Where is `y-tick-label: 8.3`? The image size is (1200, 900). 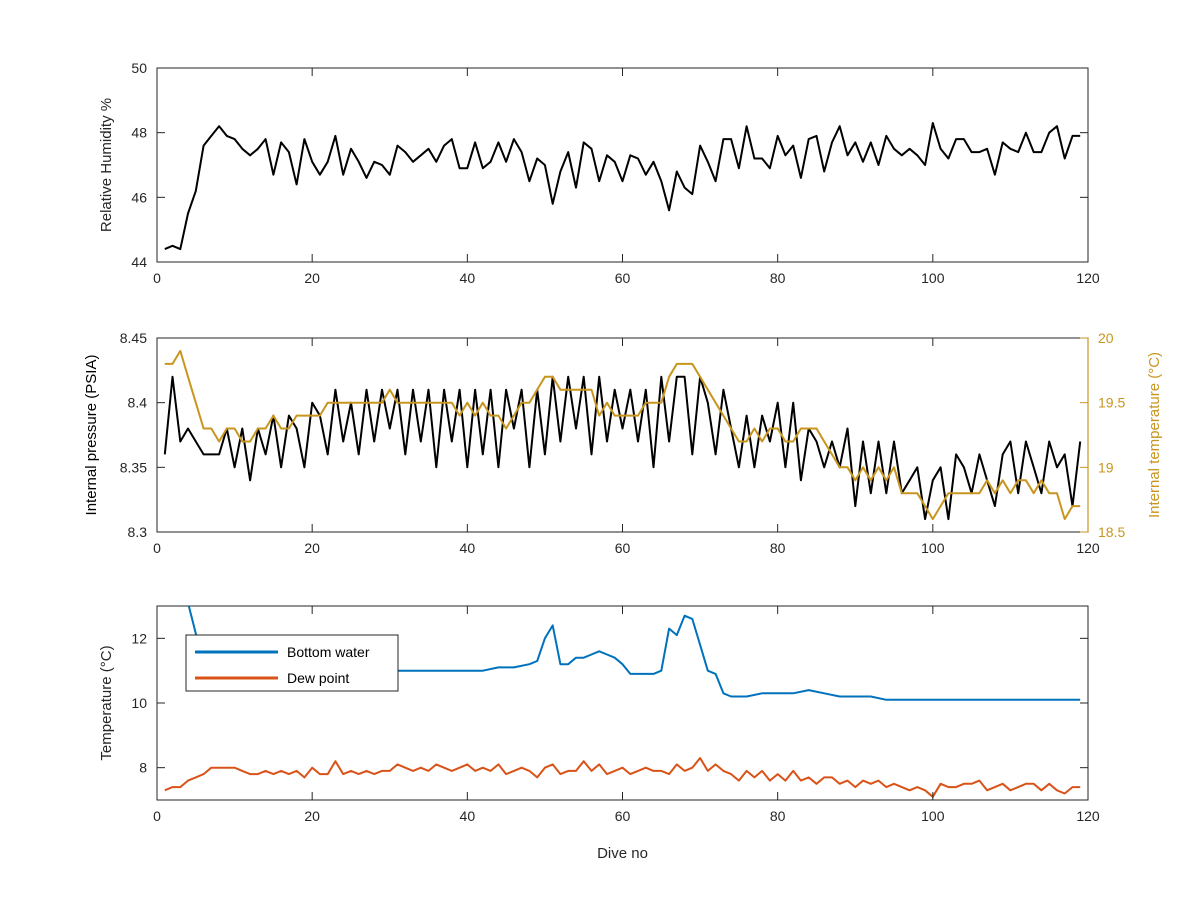
y-tick-label: 8.3 is located at coordinates (138, 532).